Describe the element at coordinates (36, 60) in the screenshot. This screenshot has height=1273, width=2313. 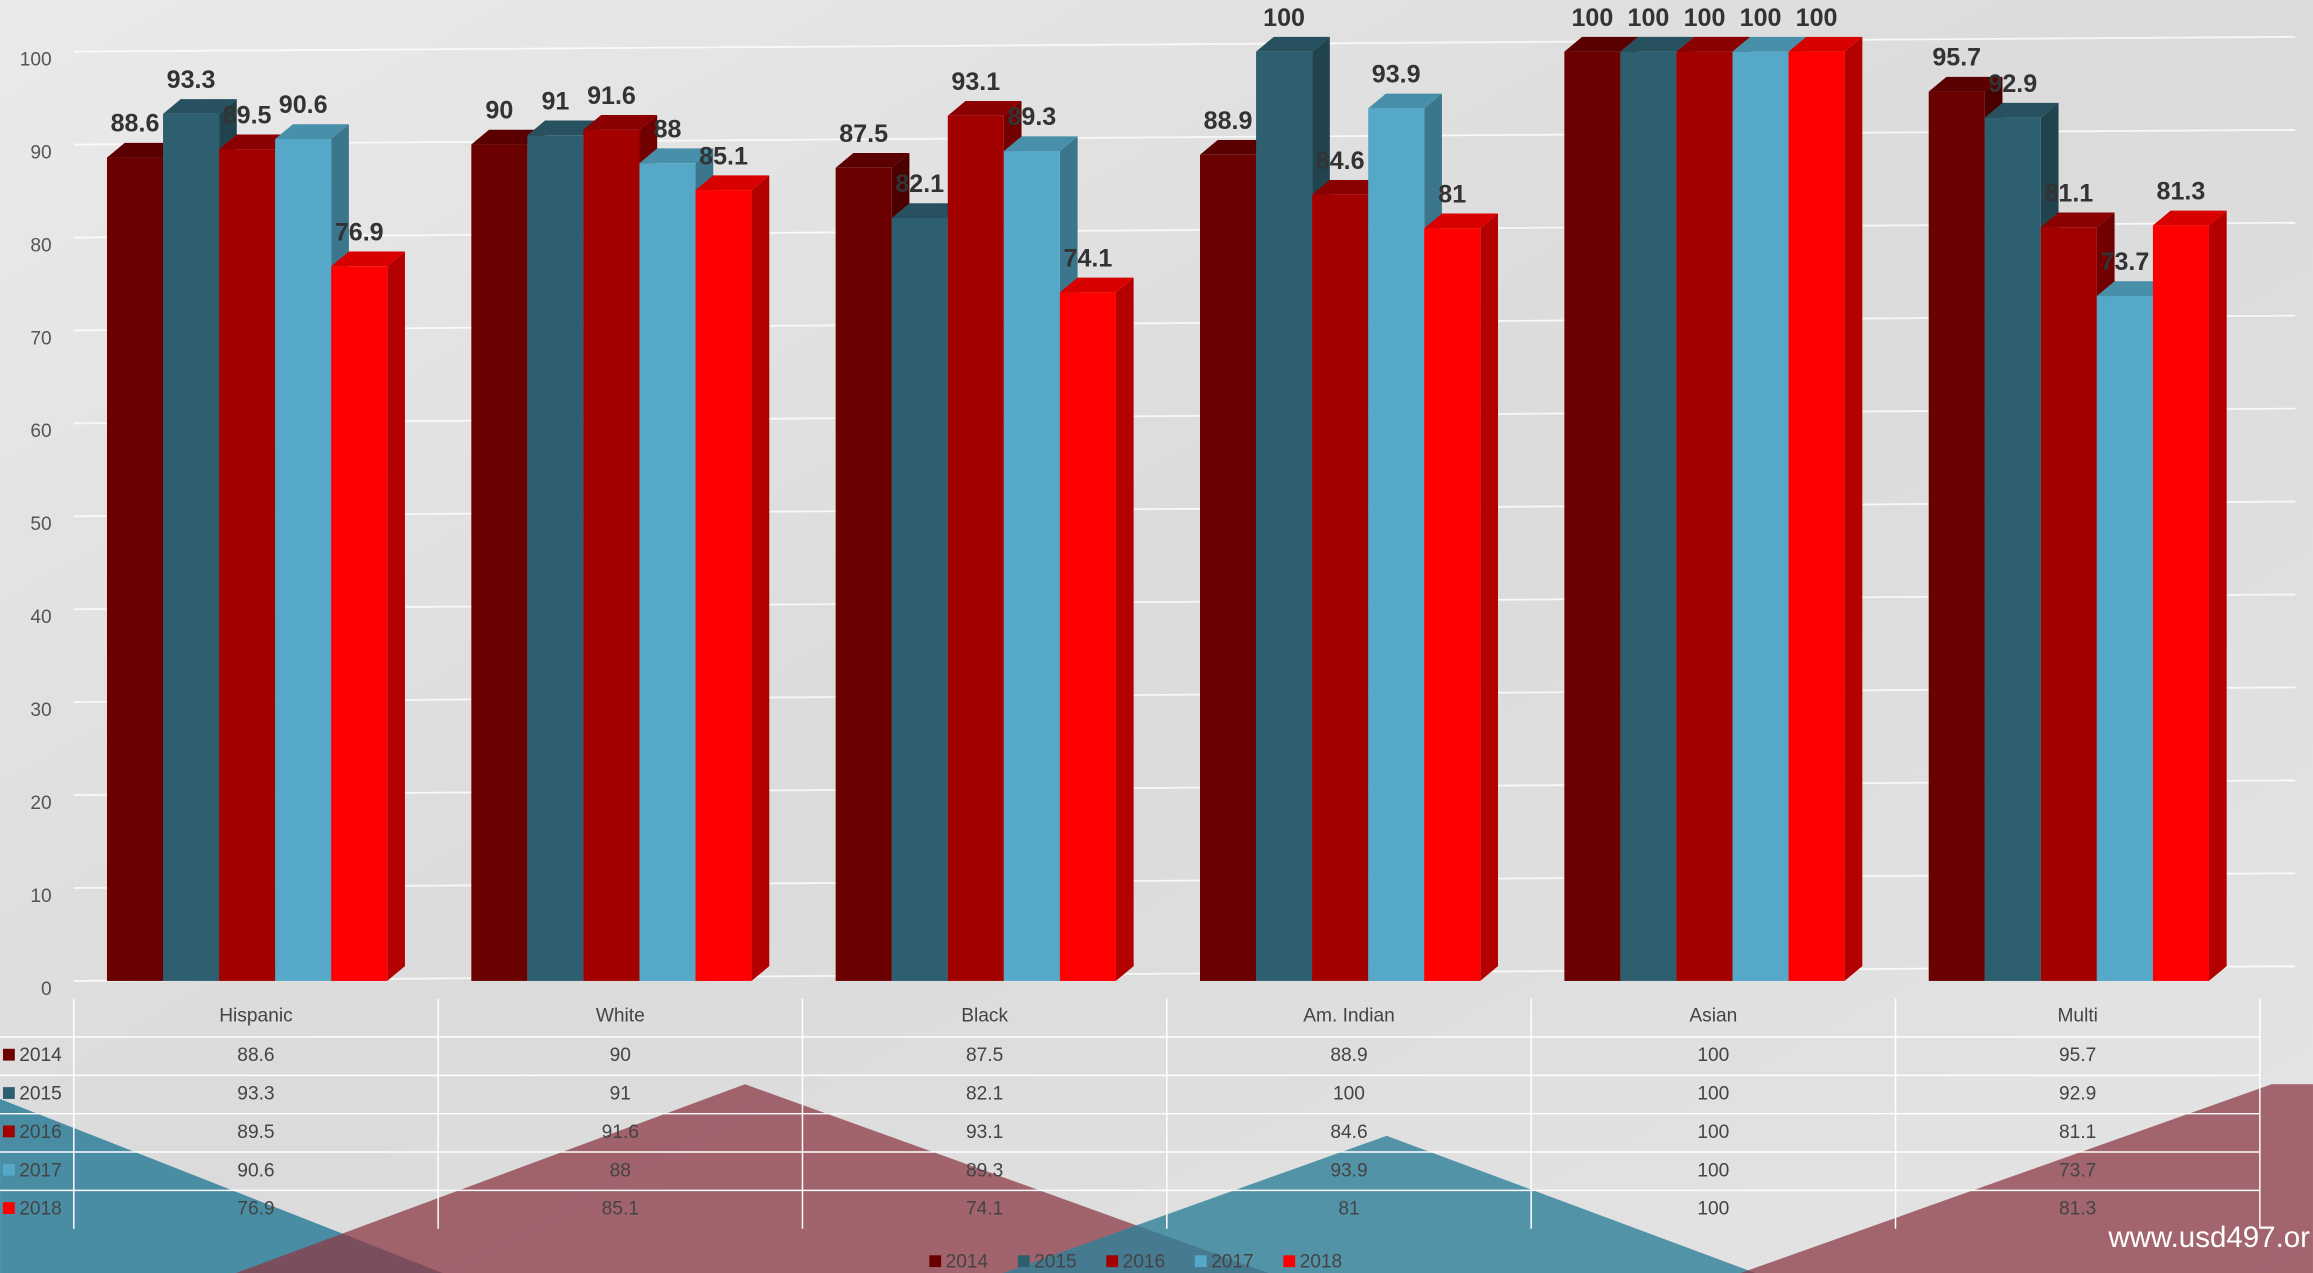
I see `y-tick-label: 100` at that location.